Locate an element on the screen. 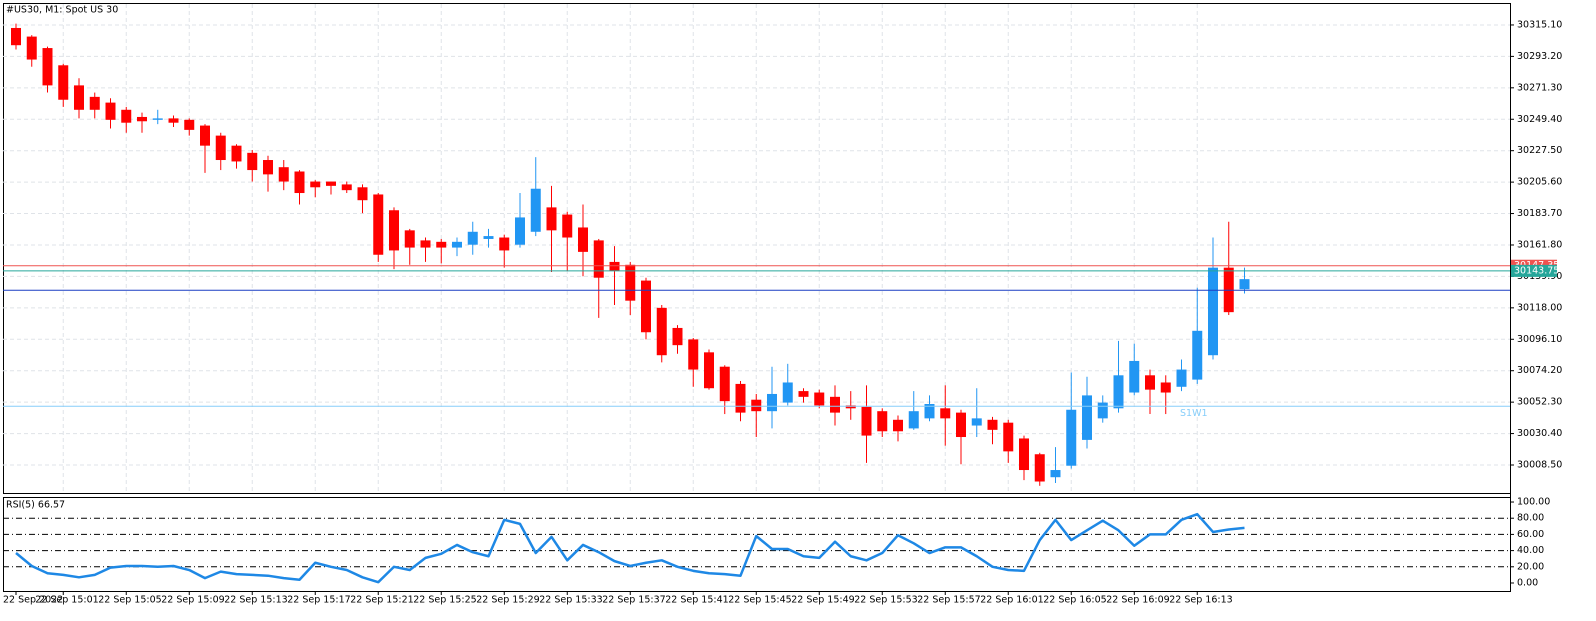 This screenshot has width=1596, height=621. y-tick-label: 30271.30 is located at coordinates (1539, 87).